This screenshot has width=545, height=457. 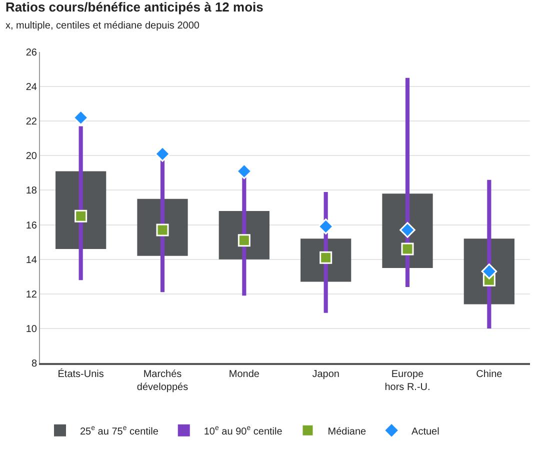 I want to click on legend-label: Médiane, so click(x=347, y=432).